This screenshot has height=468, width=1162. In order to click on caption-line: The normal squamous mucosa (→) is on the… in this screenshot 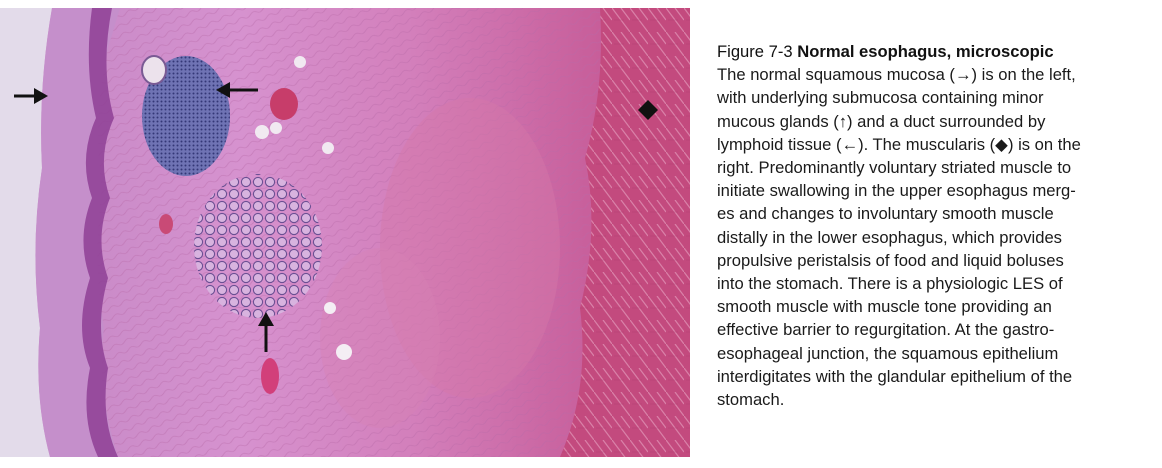, I will do `click(896, 75)`.